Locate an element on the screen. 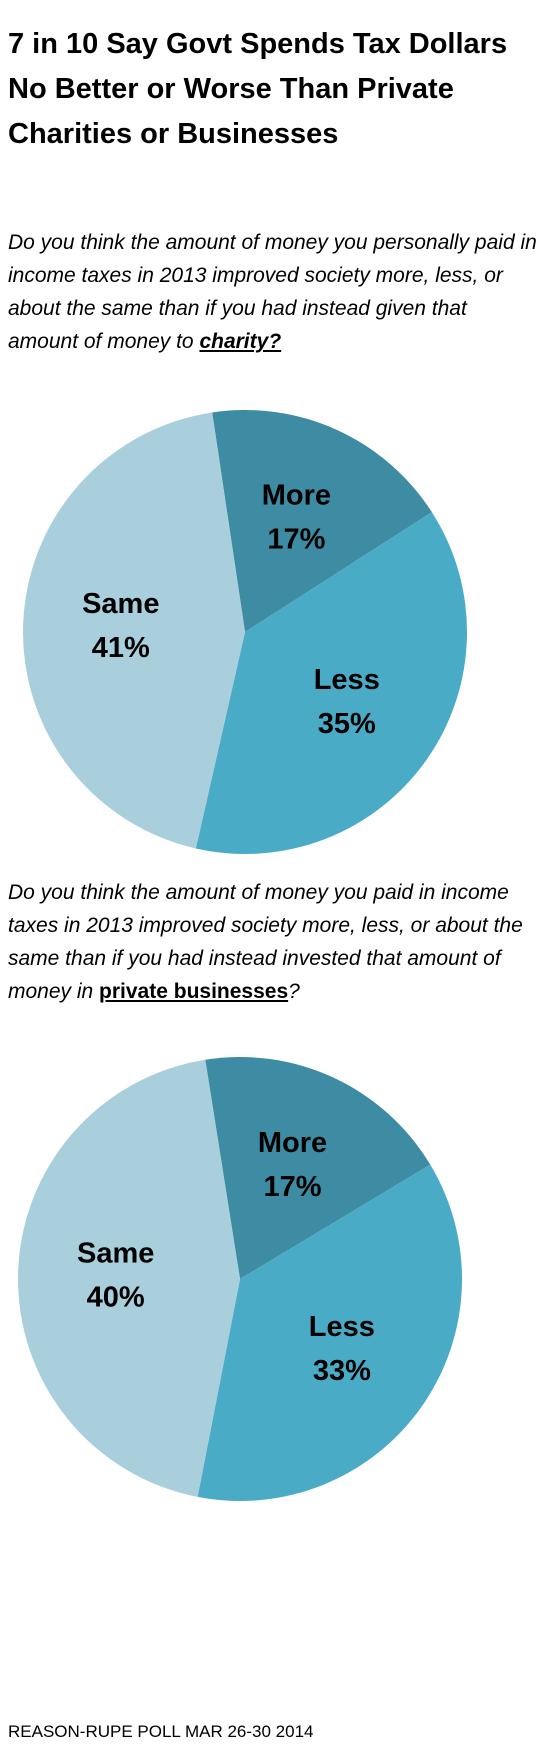  question-end: ? is located at coordinates (294, 991).